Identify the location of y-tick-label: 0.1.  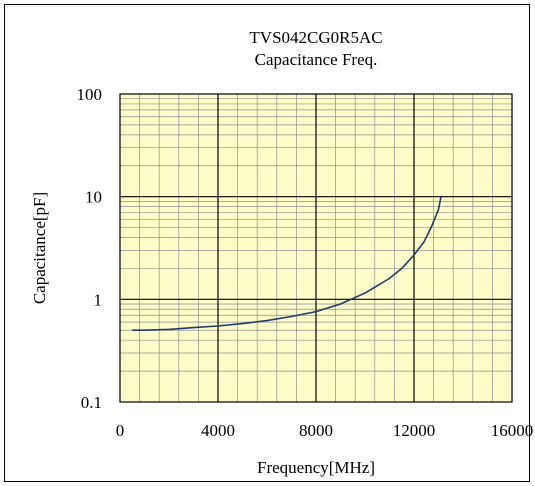
(91, 402).